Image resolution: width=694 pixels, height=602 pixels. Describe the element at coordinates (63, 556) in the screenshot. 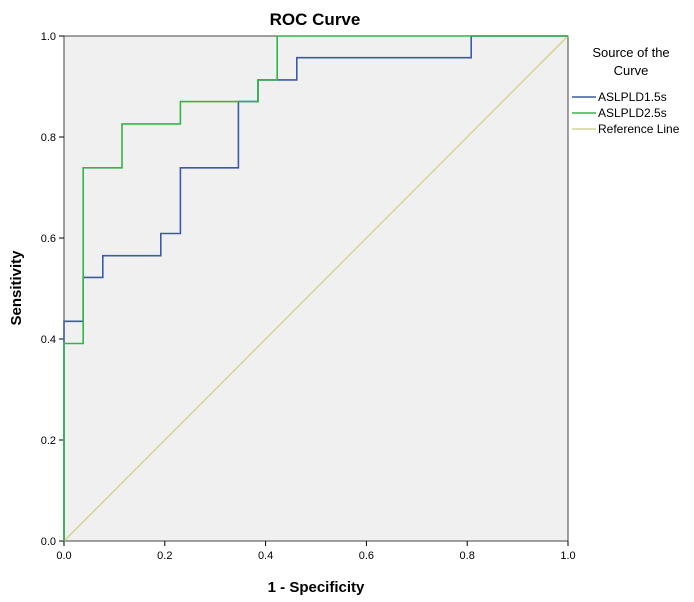

I see `x-tick-label: 0.0` at that location.